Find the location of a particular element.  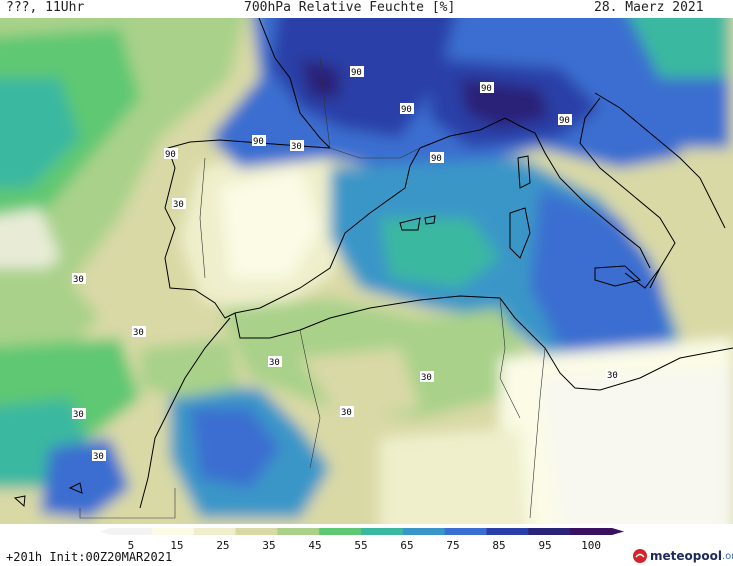

globe-icon is located at coordinates (640, 556).